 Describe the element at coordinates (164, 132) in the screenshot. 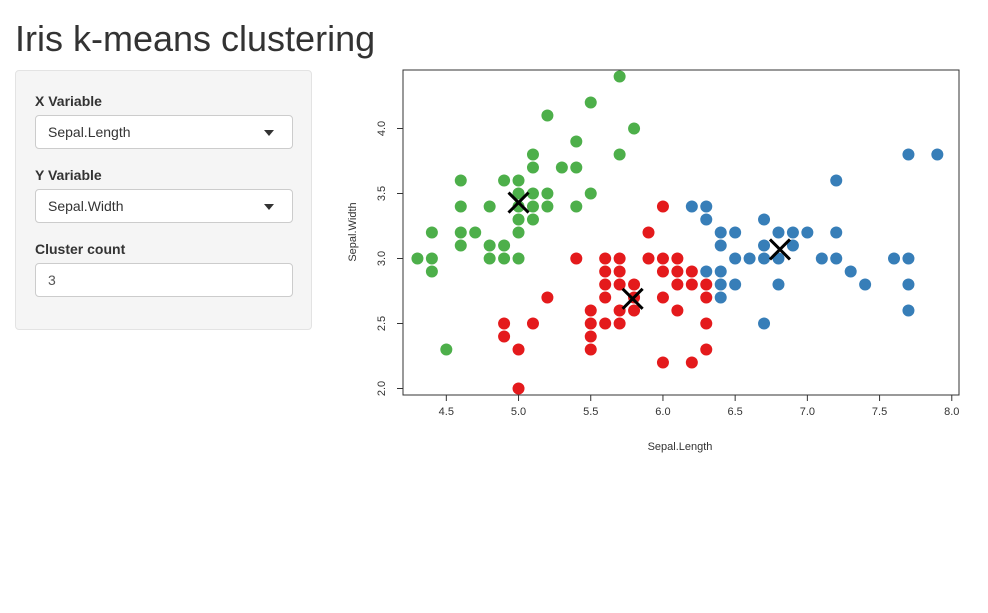

I see `x-variable-select: Sepal.Length` at that location.